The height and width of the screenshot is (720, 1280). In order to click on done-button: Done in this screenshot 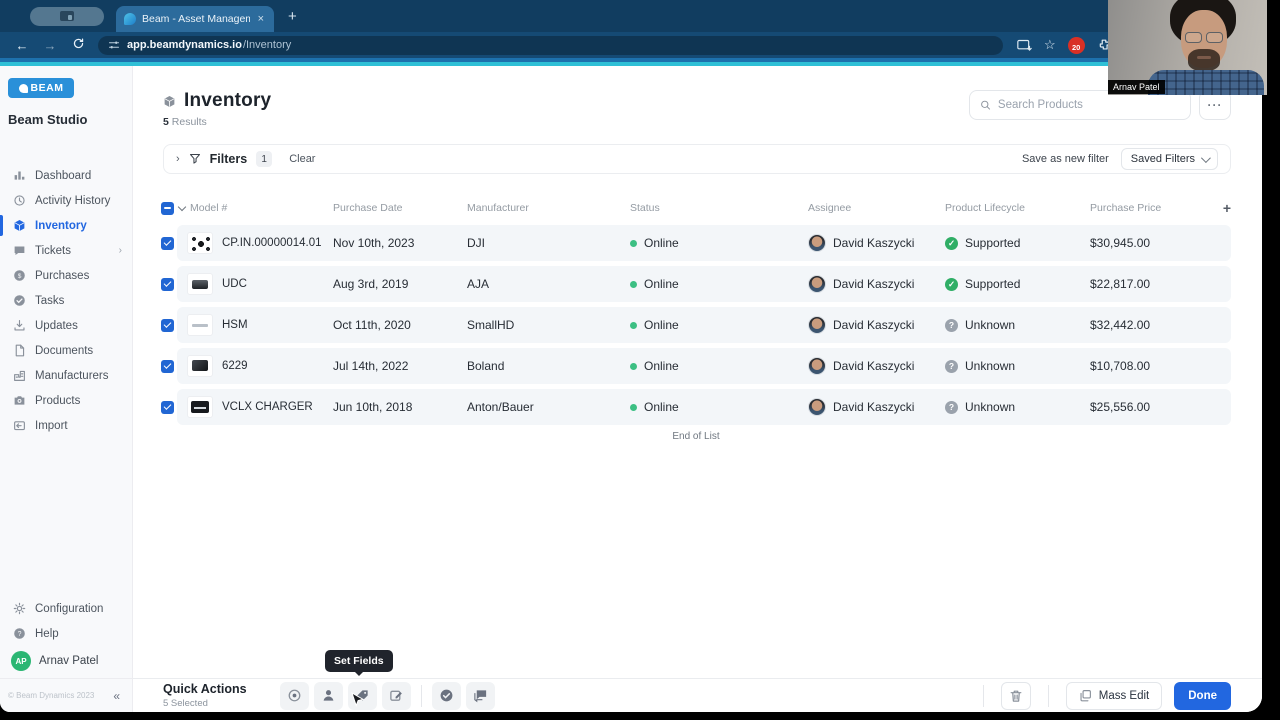, I will do `click(1202, 695)`.